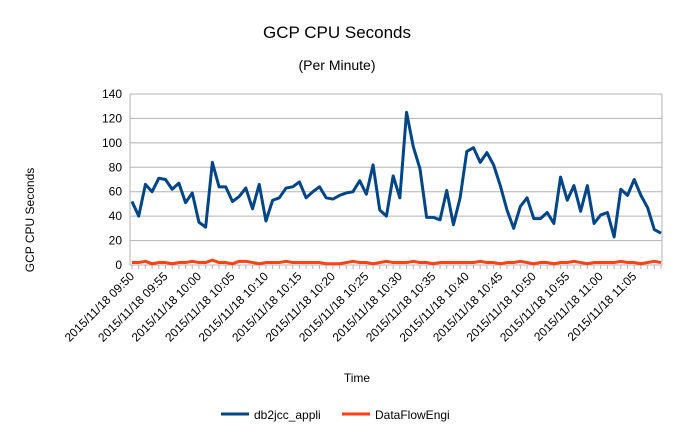  I want to click on chart-subtitle: (Per Minute), so click(336, 65).